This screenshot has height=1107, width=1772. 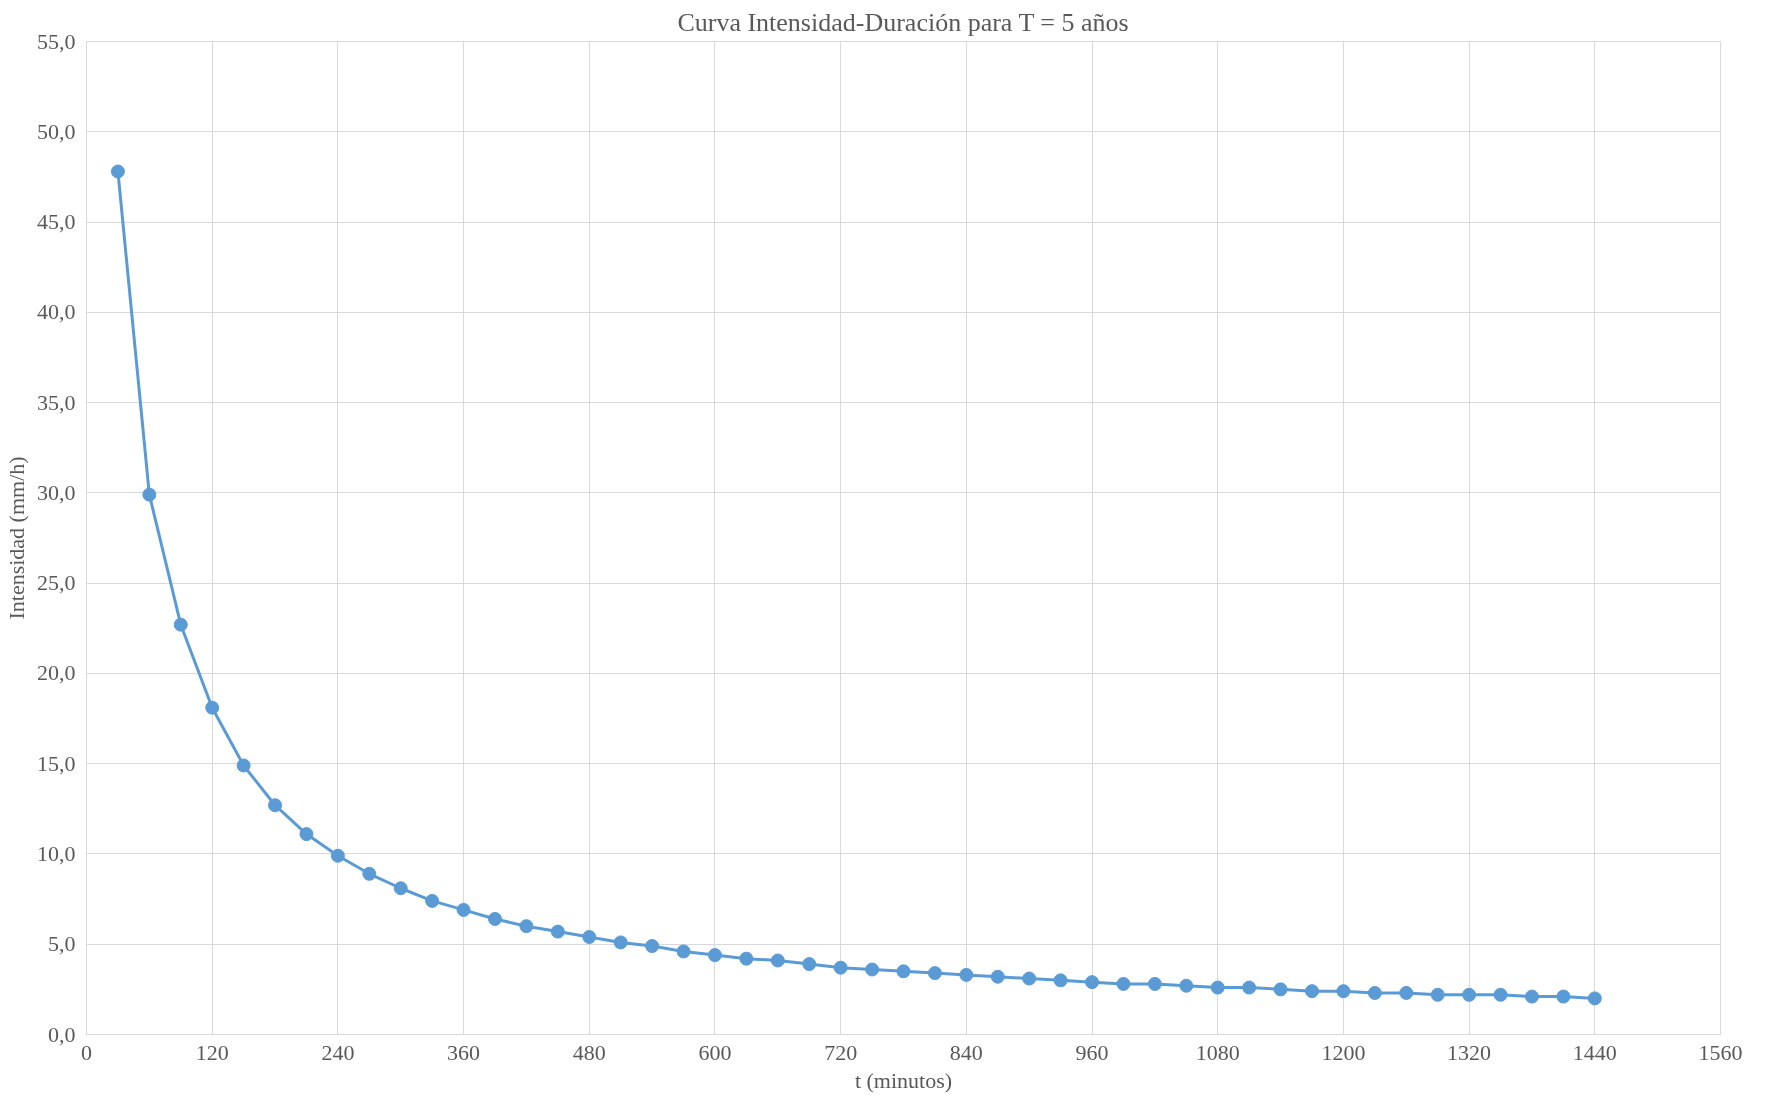 I want to click on x-tick-label: 600, so click(x=715, y=1052).